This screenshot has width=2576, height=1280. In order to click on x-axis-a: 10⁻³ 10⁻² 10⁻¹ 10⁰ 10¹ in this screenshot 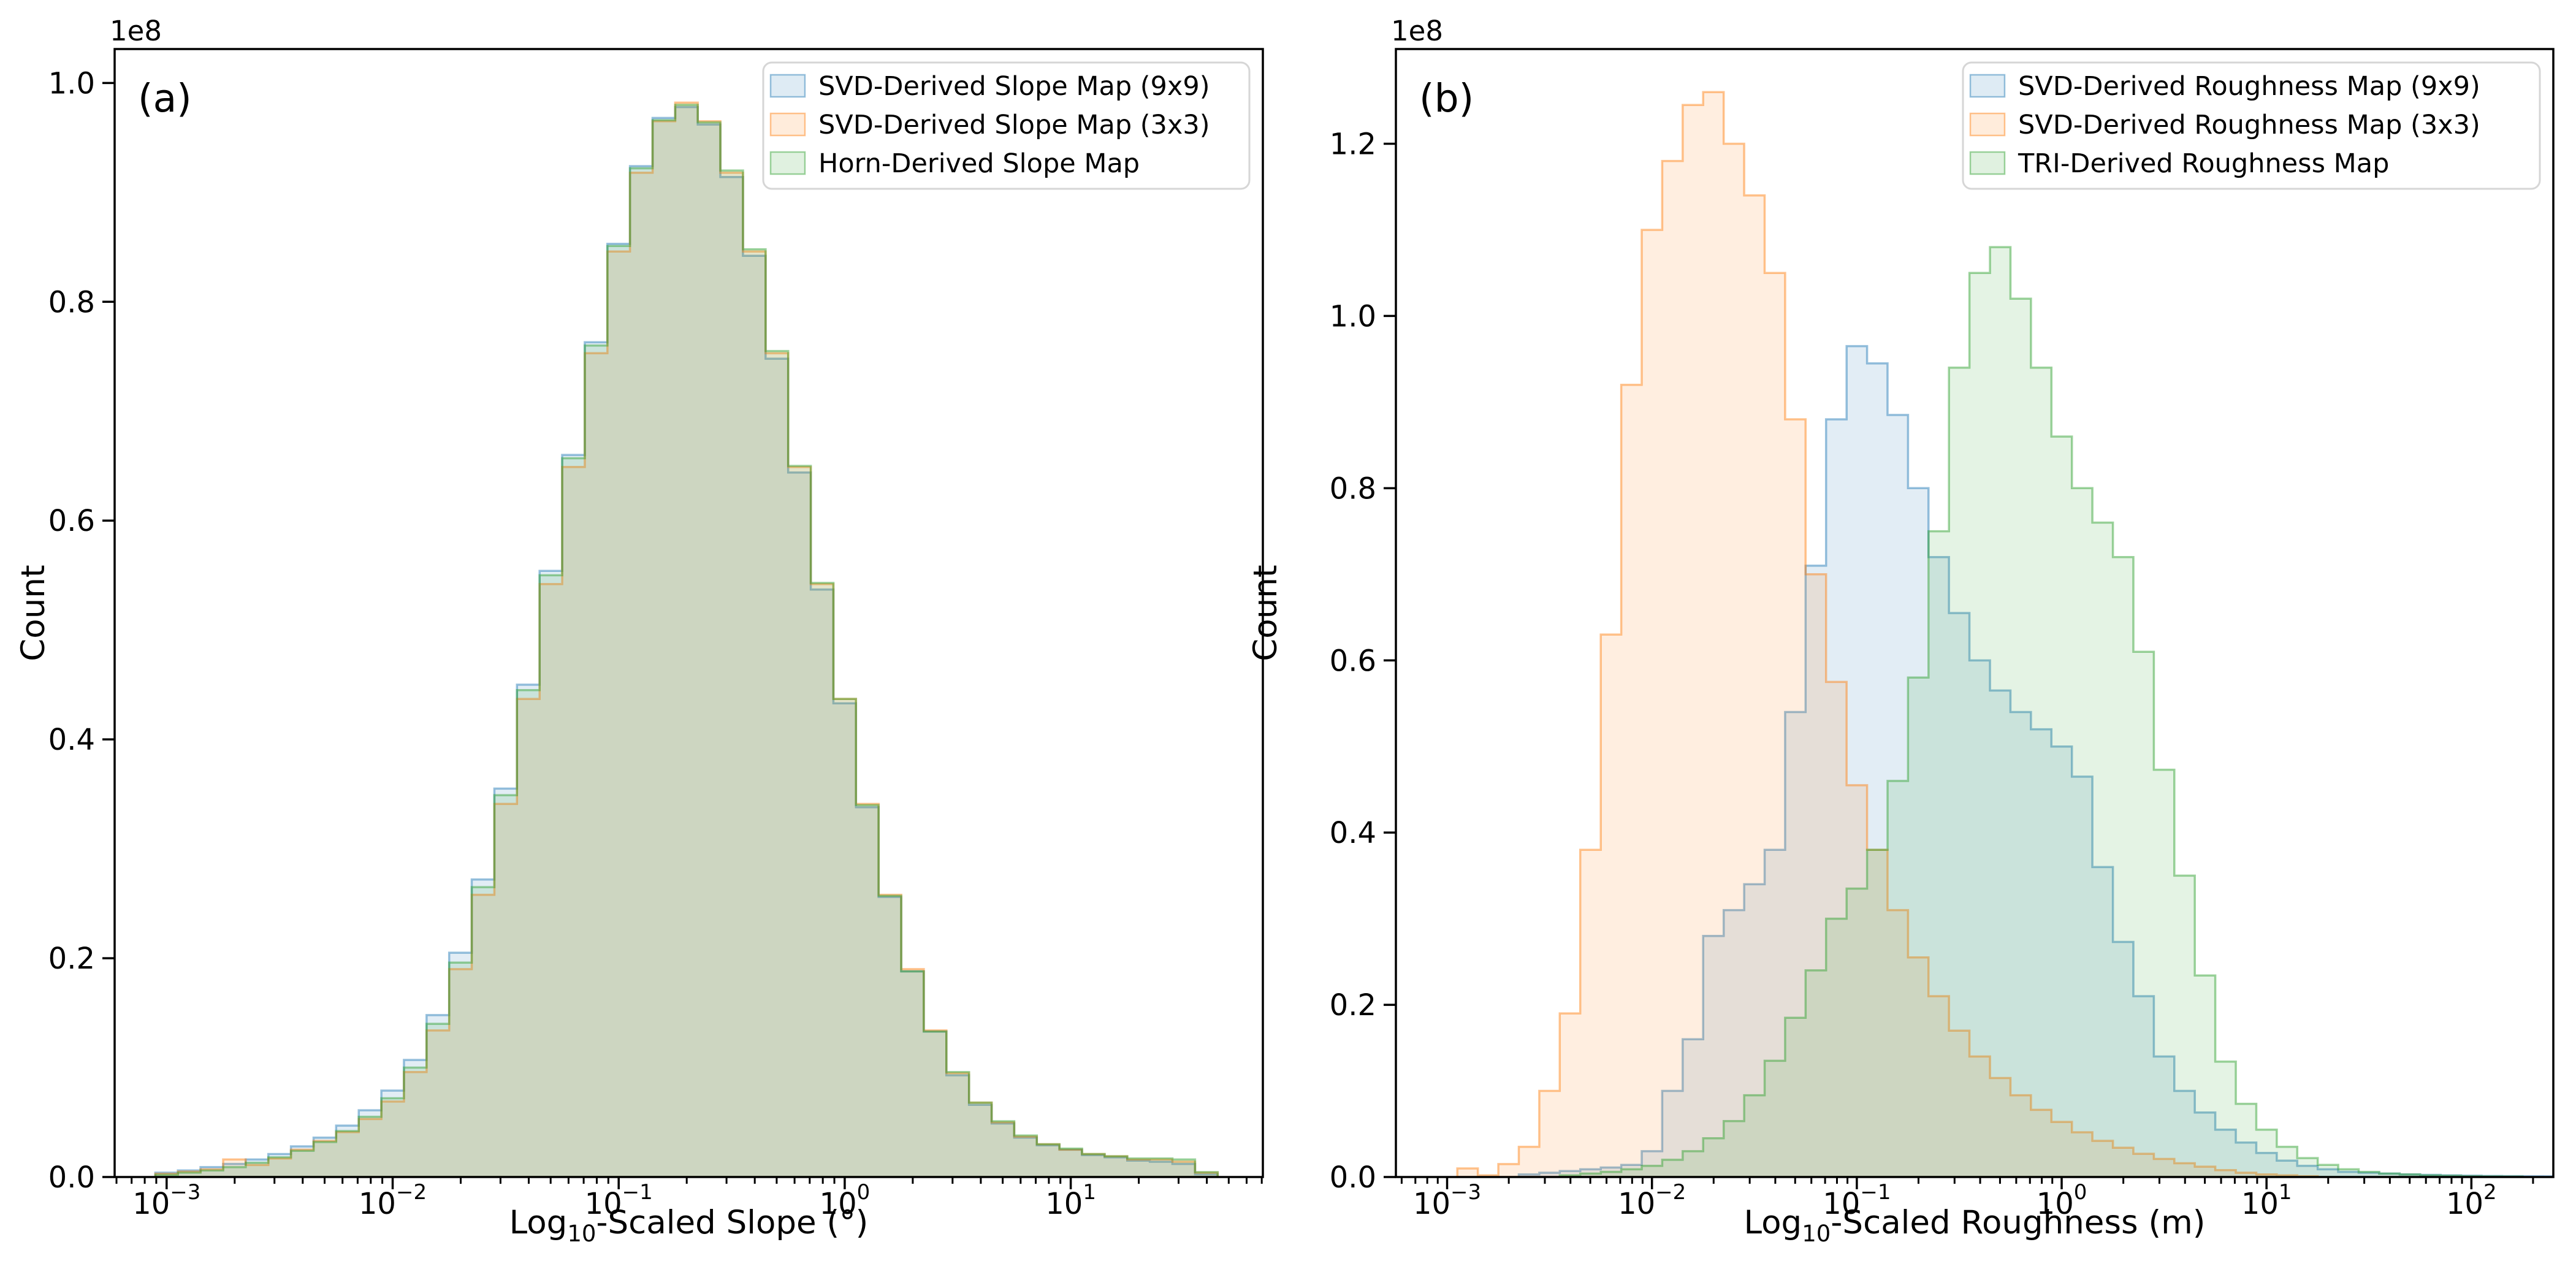, I will do `click(689, 1199)`.